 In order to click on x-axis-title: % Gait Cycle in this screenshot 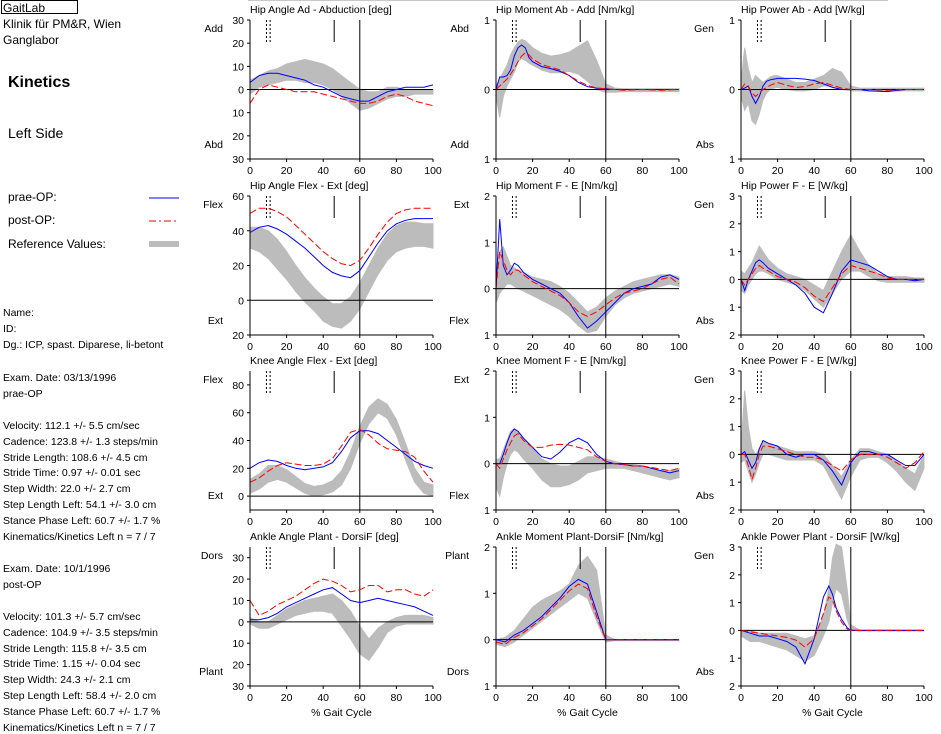, I will do `click(587, 713)`.